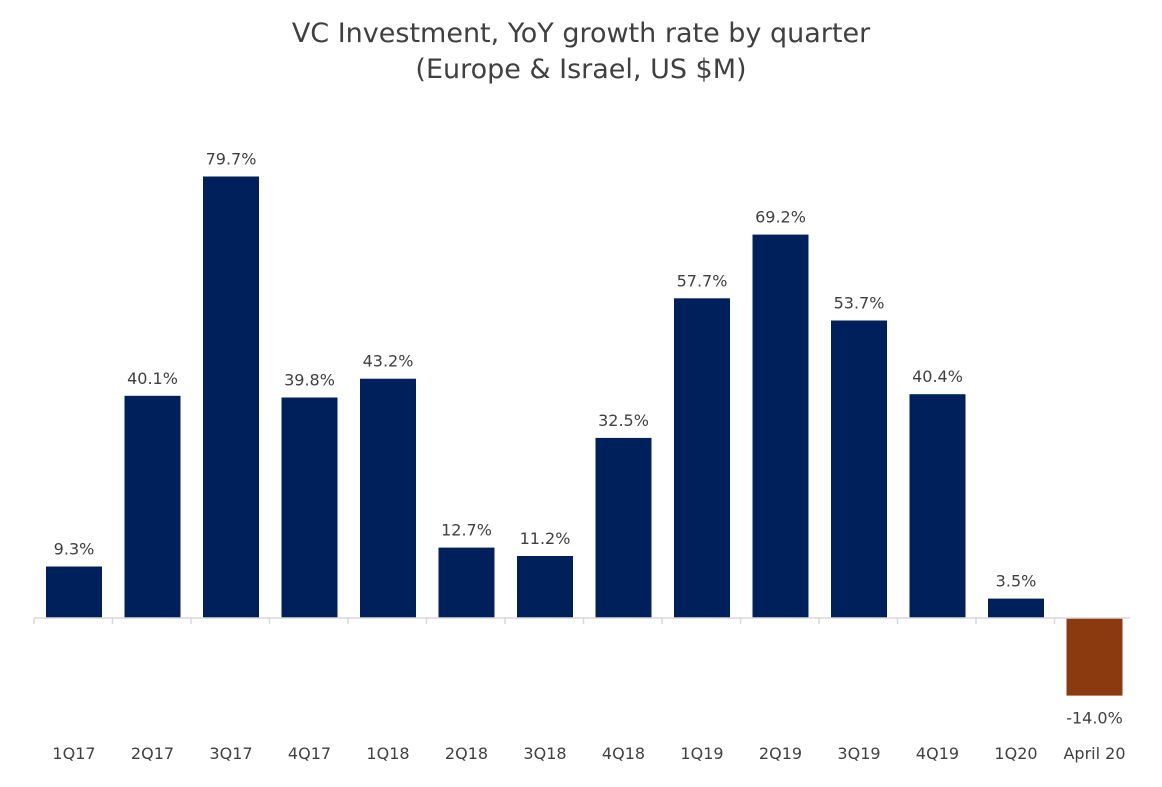 The width and height of the screenshot is (1162, 787). I want to click on bar-1q20, so click(1016, 608).